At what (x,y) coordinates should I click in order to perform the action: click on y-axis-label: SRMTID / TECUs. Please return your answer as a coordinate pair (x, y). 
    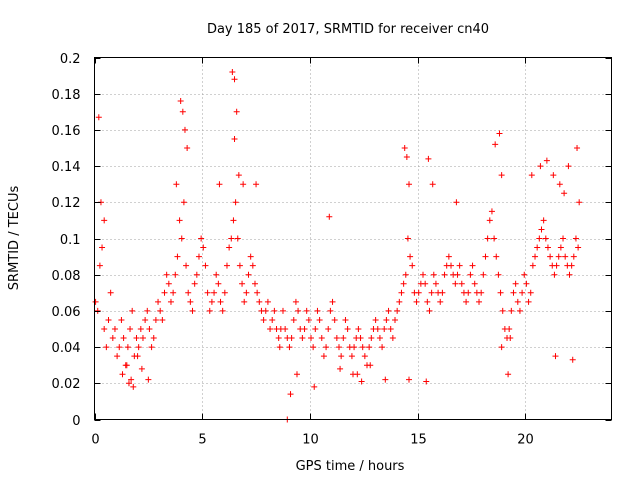
    Looking at the image, I should click on (14, 238).